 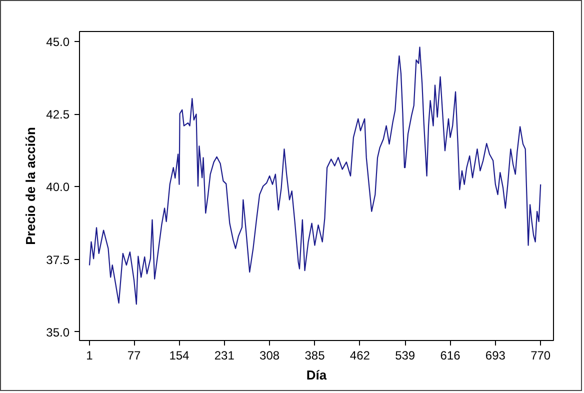 I want to click on y-tick-label: 40.0, so click(x=58, y=187).